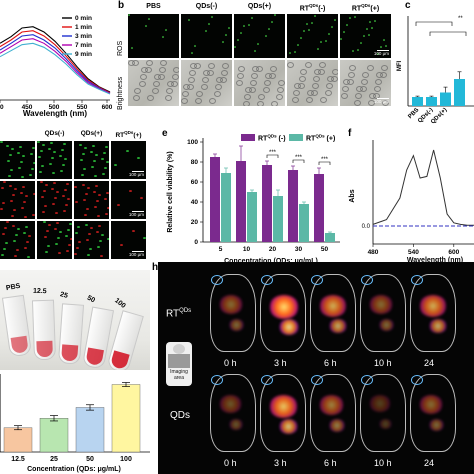 The width and height of the screenshot is (474, 474). What do you see at coordinates (91, 160) in the screenshot?
I see `panel-d-image-r0-c2` at bounding box center [91, 160].